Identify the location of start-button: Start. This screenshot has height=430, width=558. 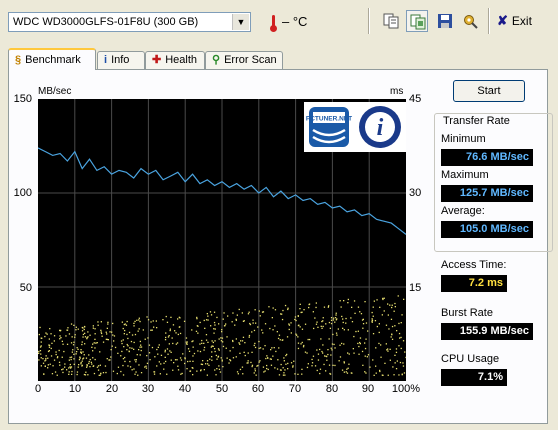
(489, 91).